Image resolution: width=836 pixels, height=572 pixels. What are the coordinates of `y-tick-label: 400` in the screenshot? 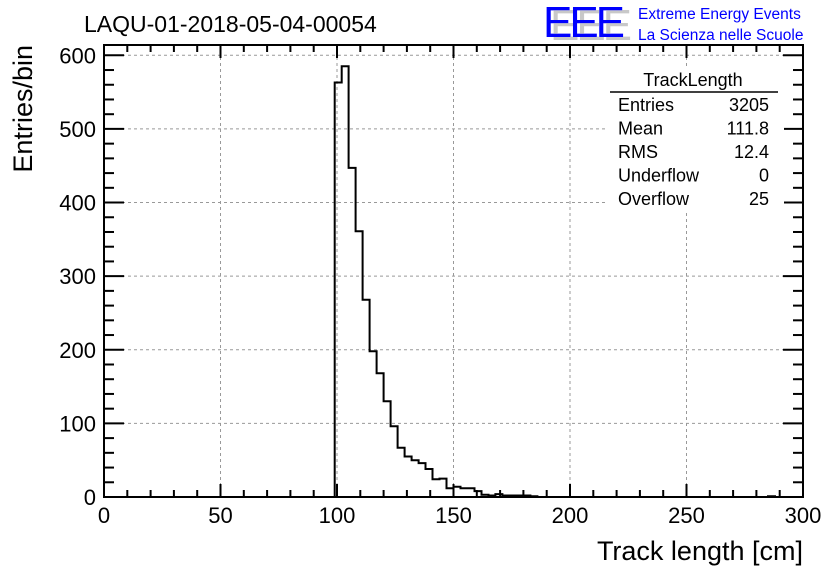 It's located at (77, 203).